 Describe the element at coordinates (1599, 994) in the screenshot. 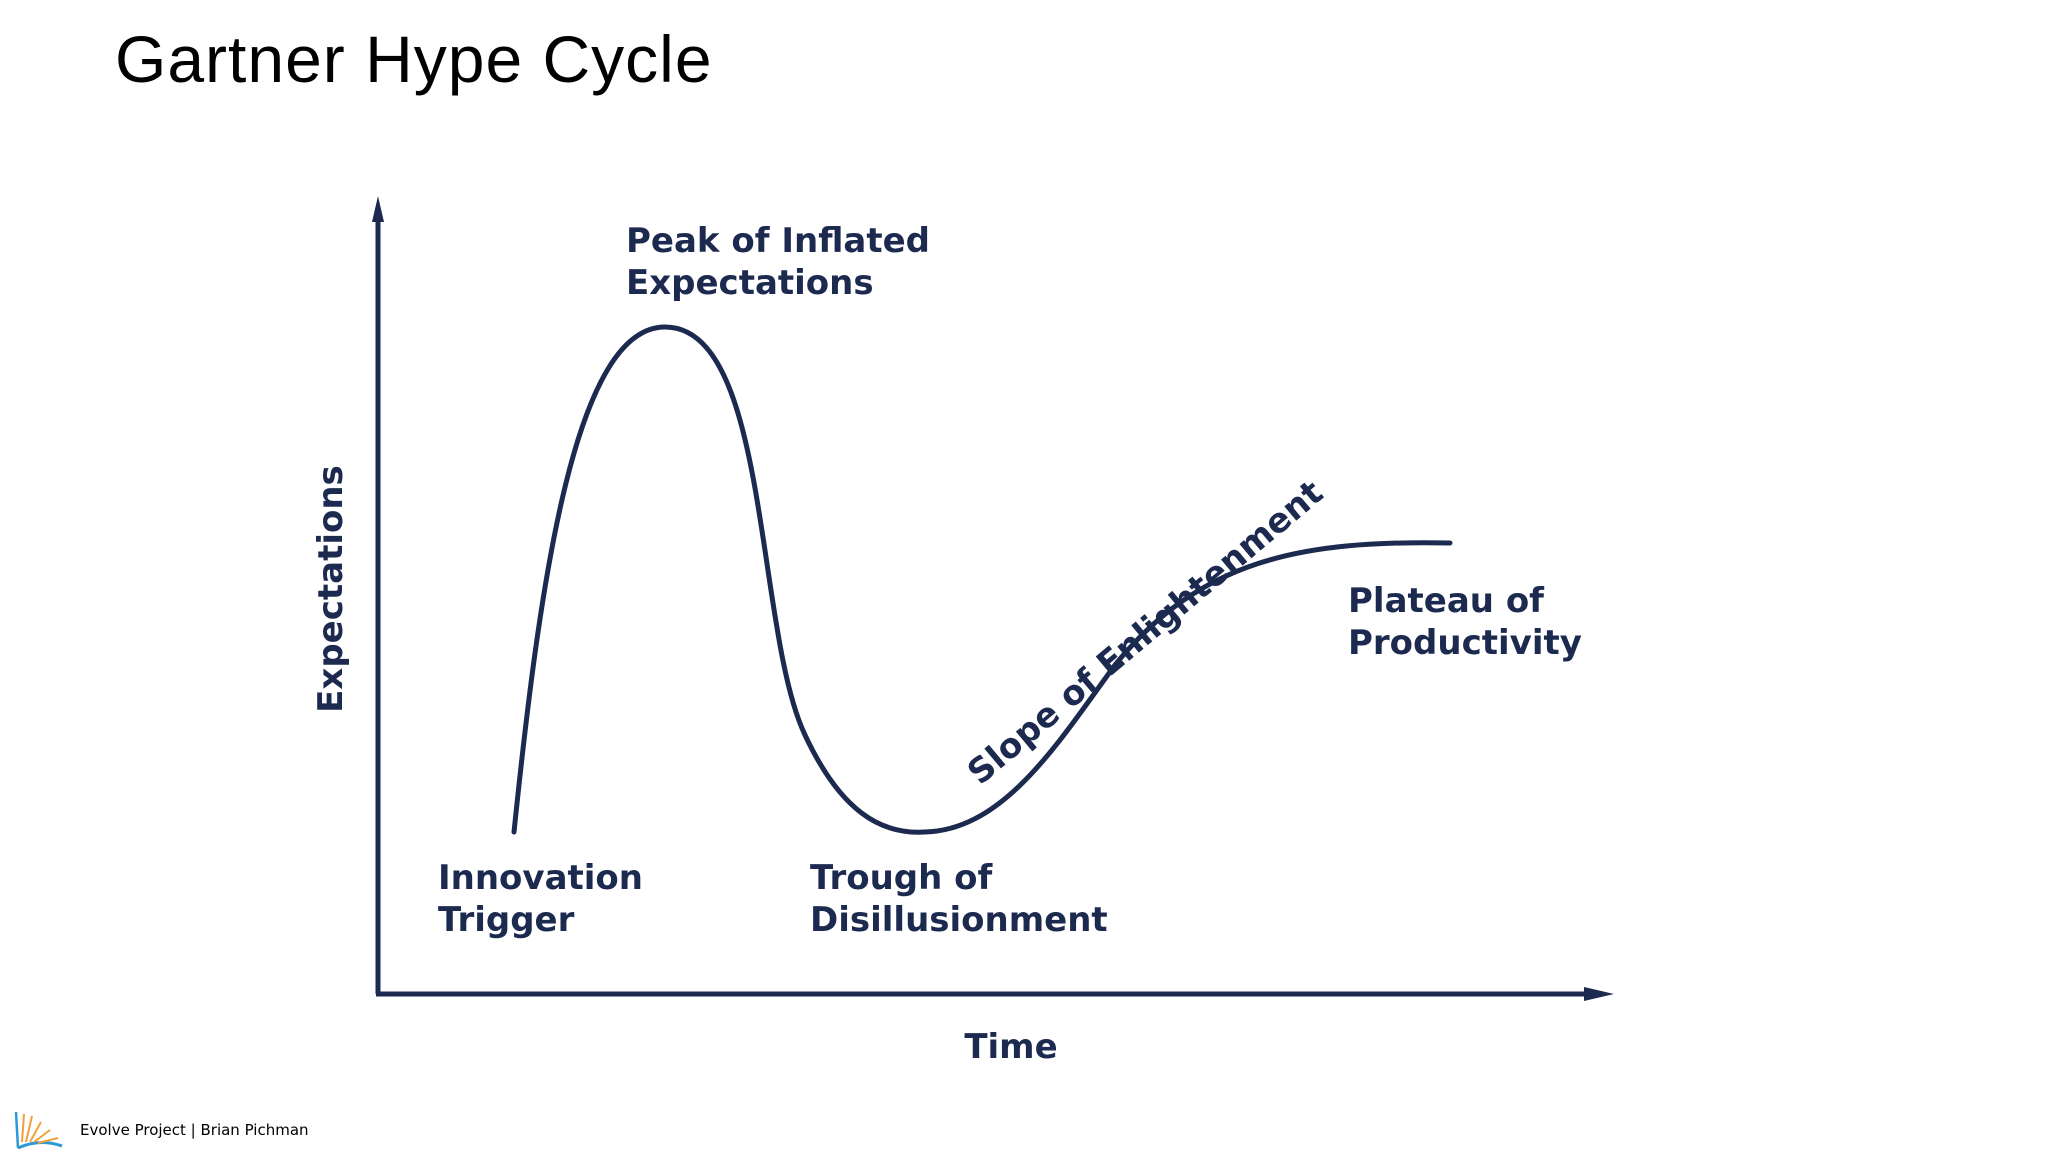

I see `x-axis-arrow-icon` at that location.